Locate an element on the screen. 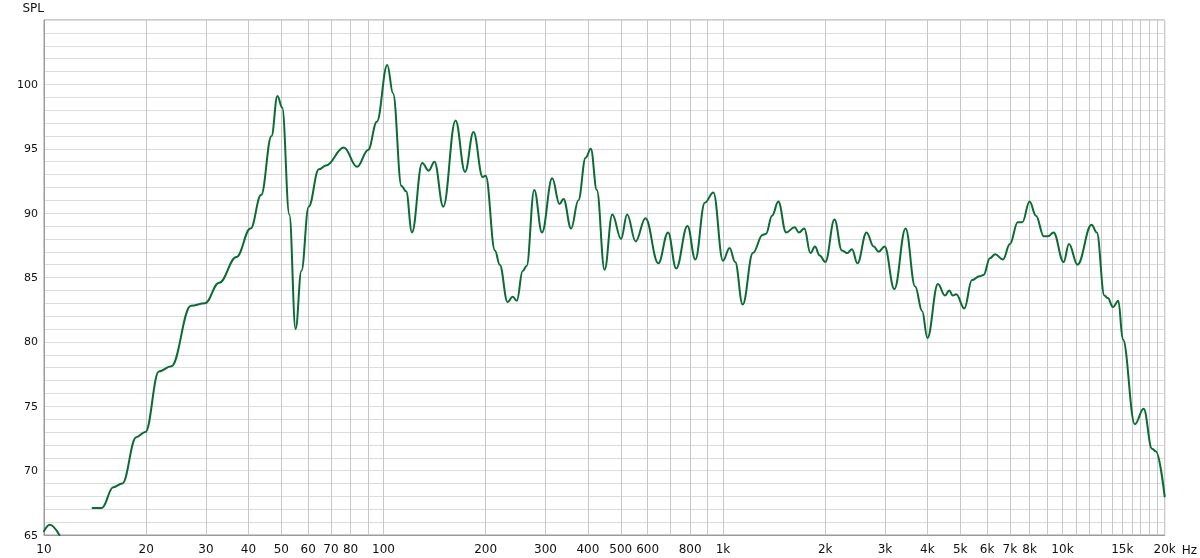  x-tick-label: 6k is located at coordinates (987, 549).